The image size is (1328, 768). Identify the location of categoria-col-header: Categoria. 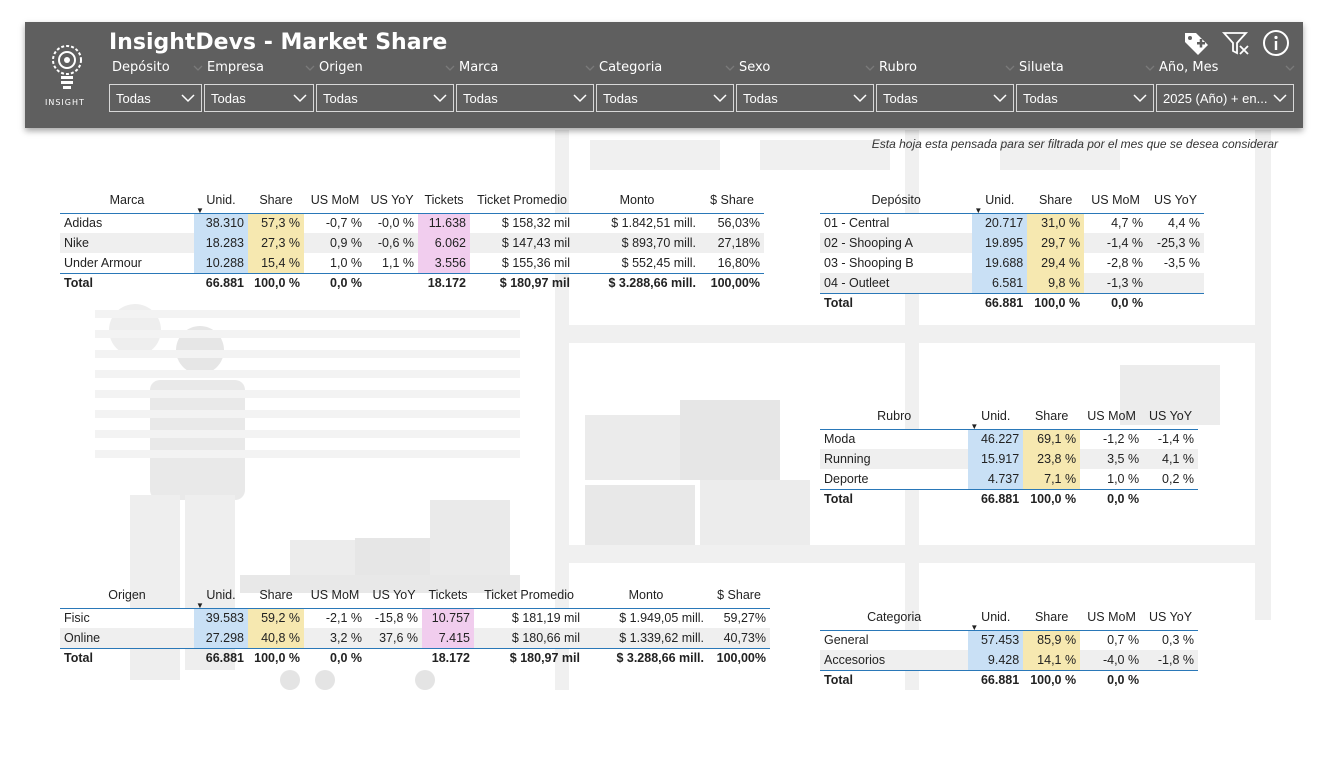
(894, 617).